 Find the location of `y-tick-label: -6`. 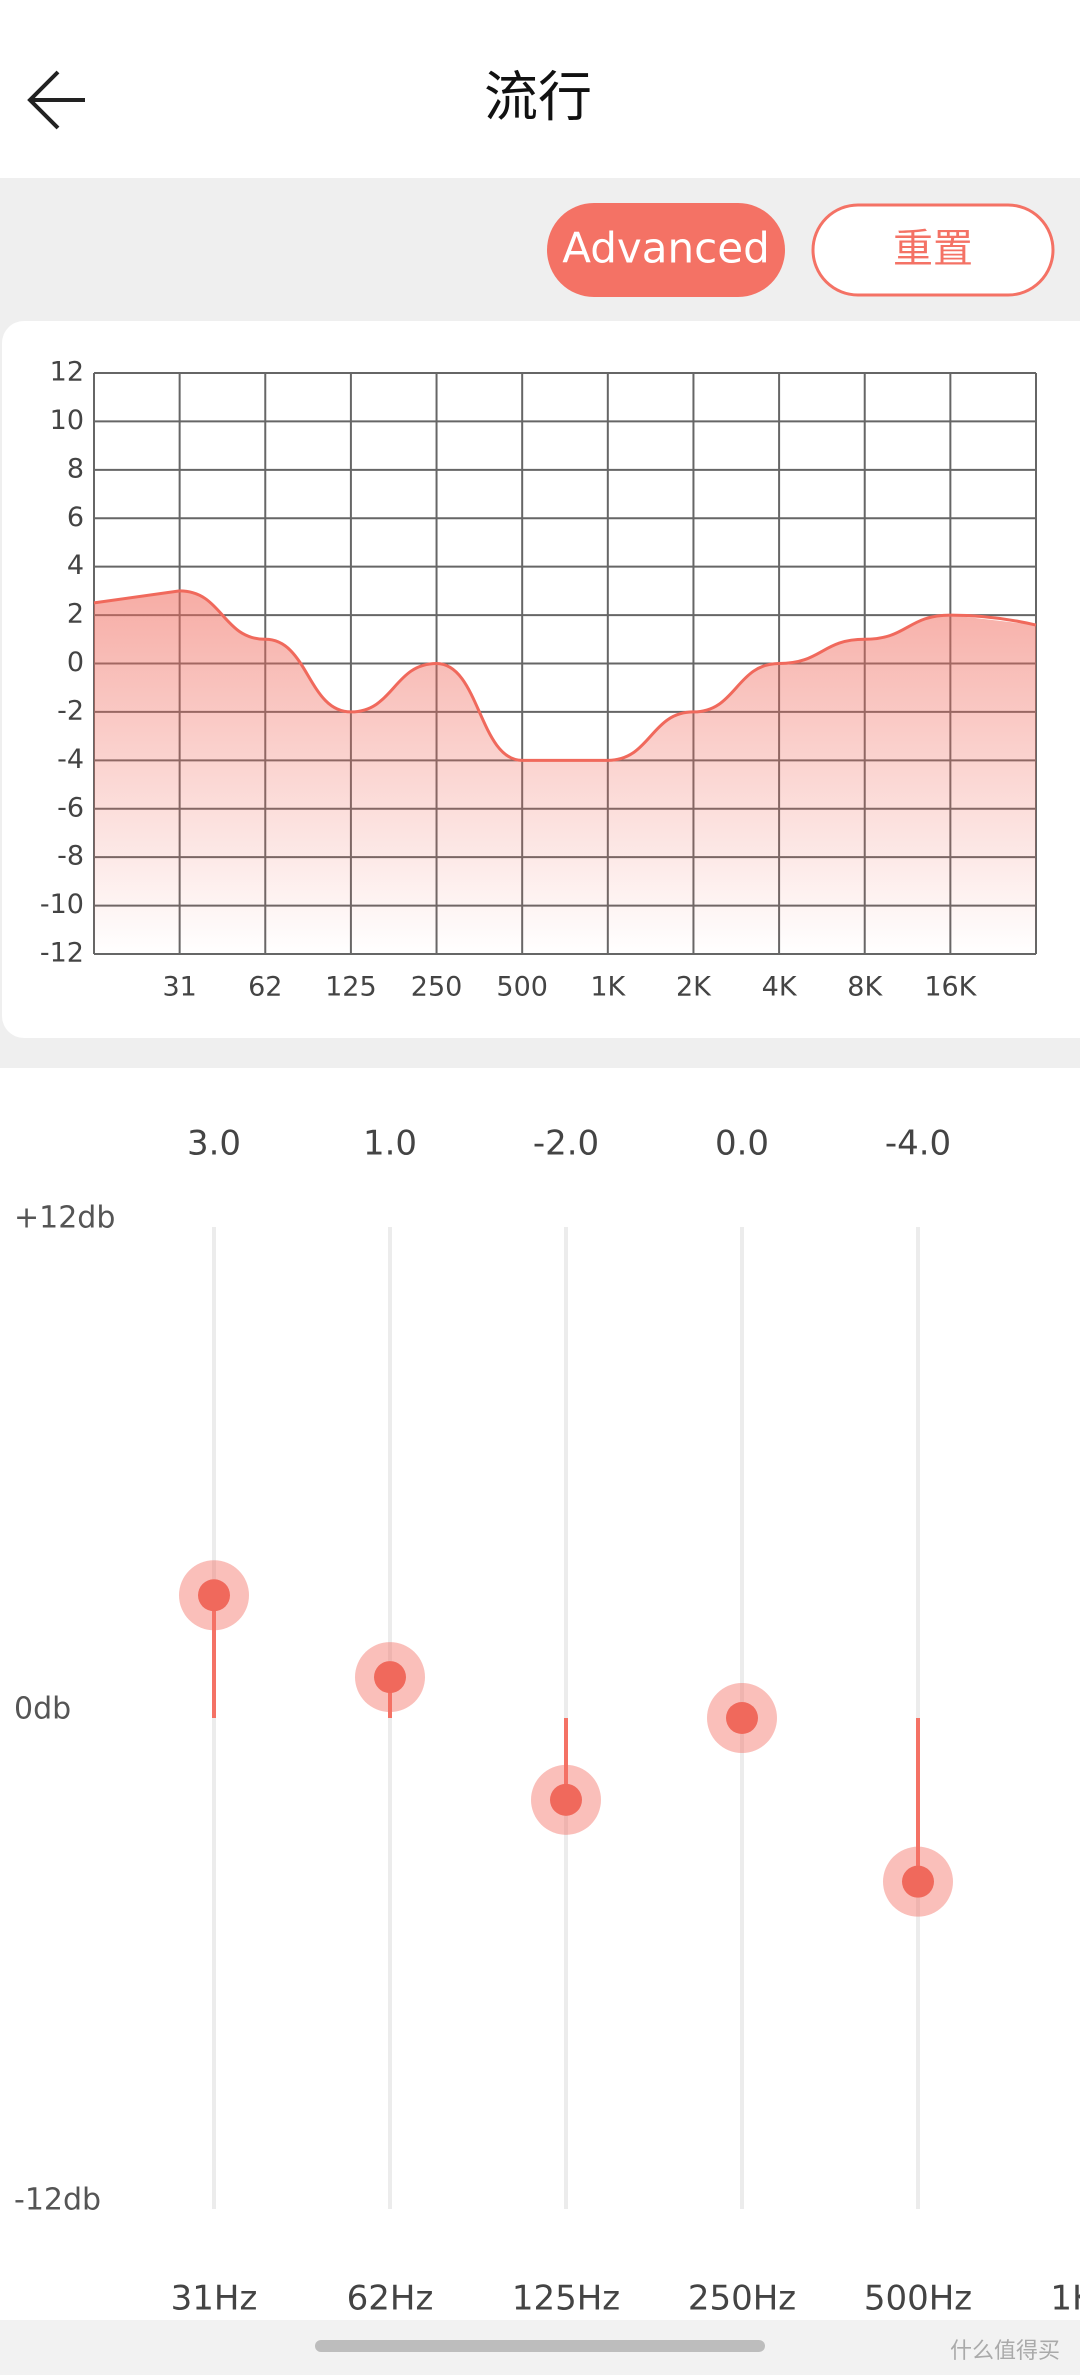

y-tick-label: -6 is located at coordinates (70, 807).